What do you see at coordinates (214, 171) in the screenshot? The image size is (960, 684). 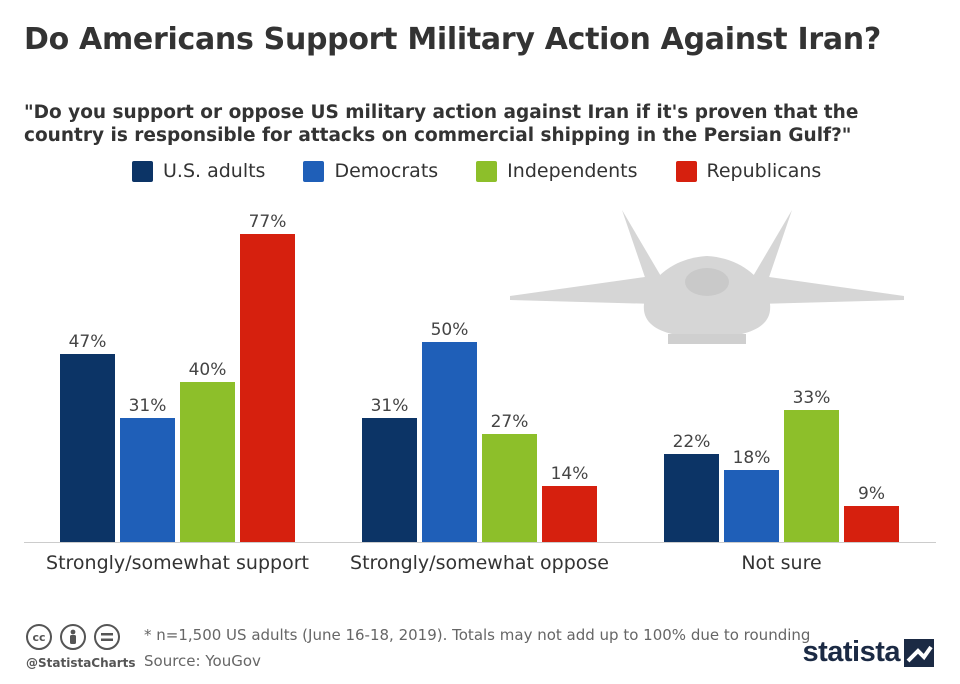 I see `legend-label: U.S. adults` at bounding box center [214, 171].